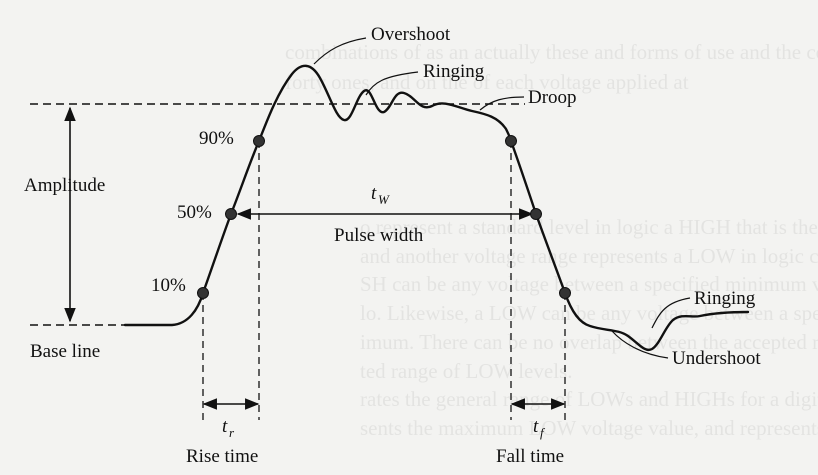 The image size is (818, 475). Describe the element at coordinates (225, 426) in the screenshot. I see `tr-symbol: t` at that location.